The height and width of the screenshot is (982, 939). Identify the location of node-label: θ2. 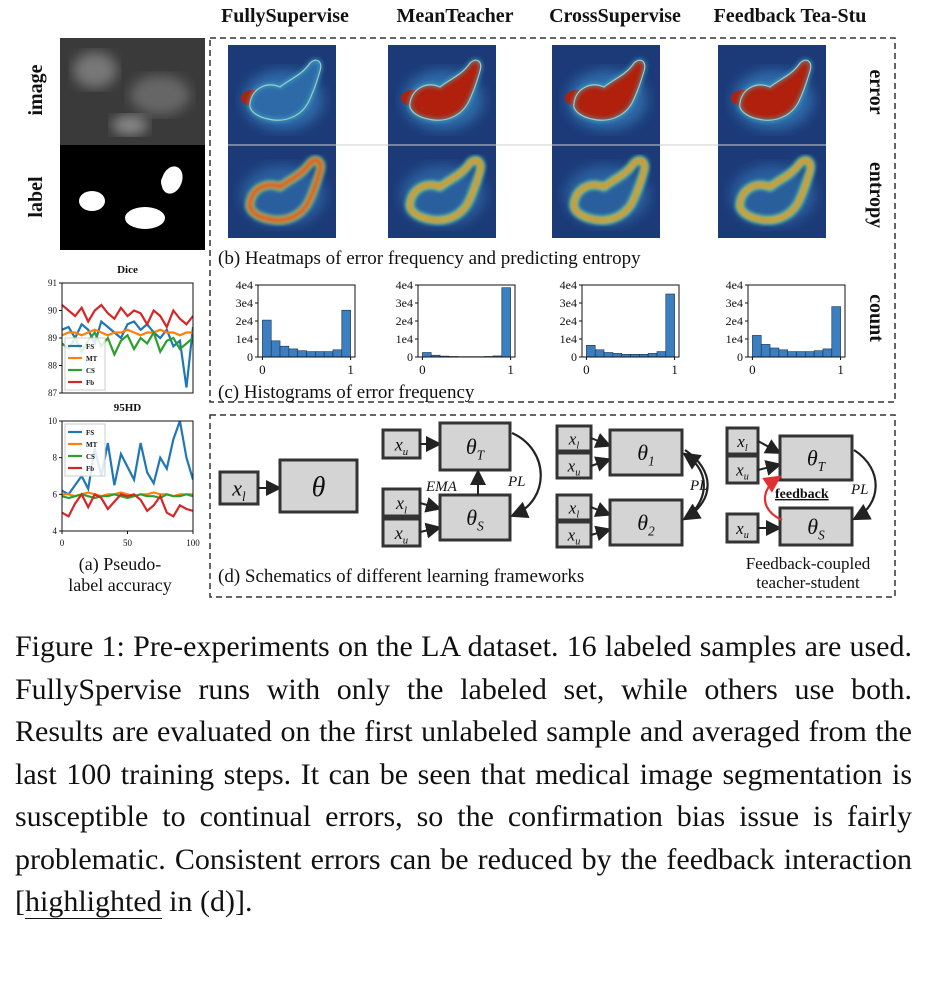
(646, 524).